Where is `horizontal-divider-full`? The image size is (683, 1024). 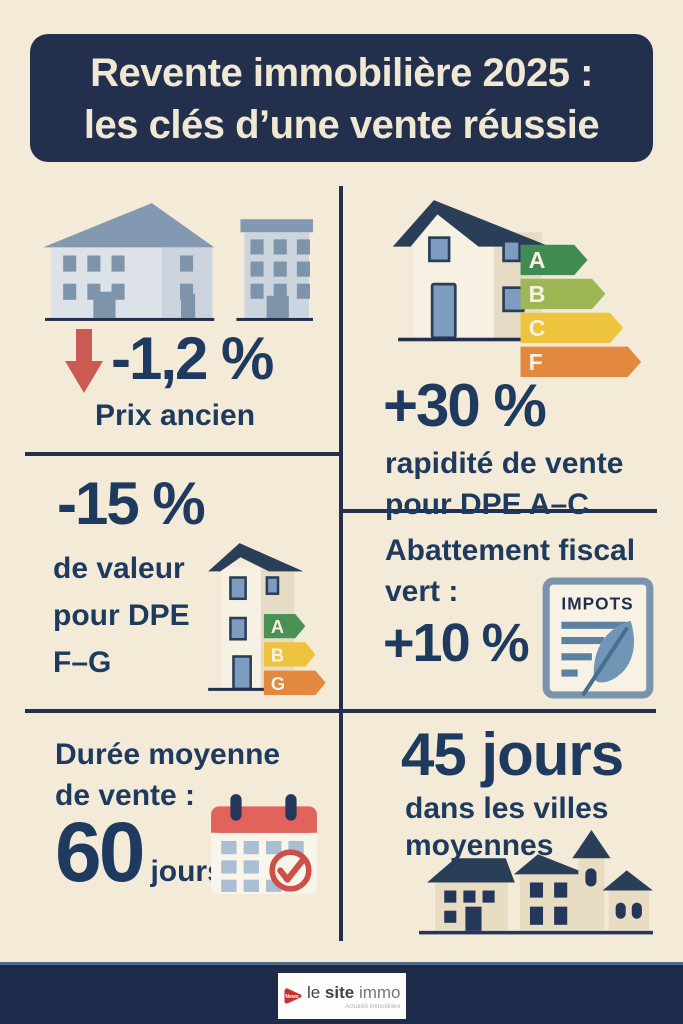 horizontal-divider-full is located at coordinates (340, 711).